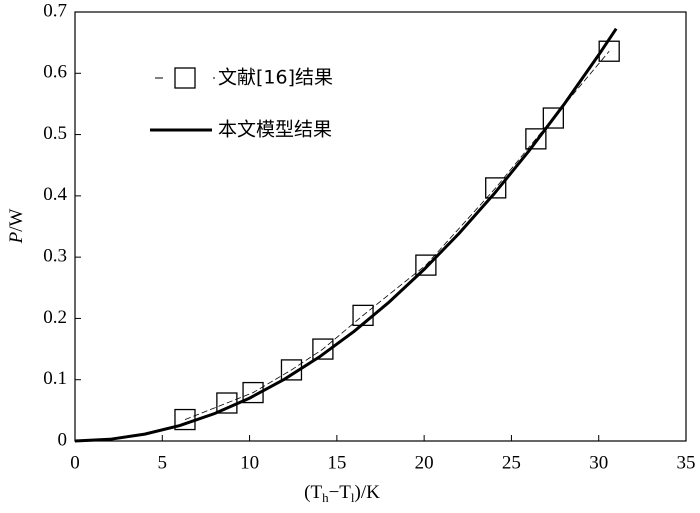  Describe the element at coordinates (598, 462) in the screenshot. I see `x-tick-label: 30` at that location.